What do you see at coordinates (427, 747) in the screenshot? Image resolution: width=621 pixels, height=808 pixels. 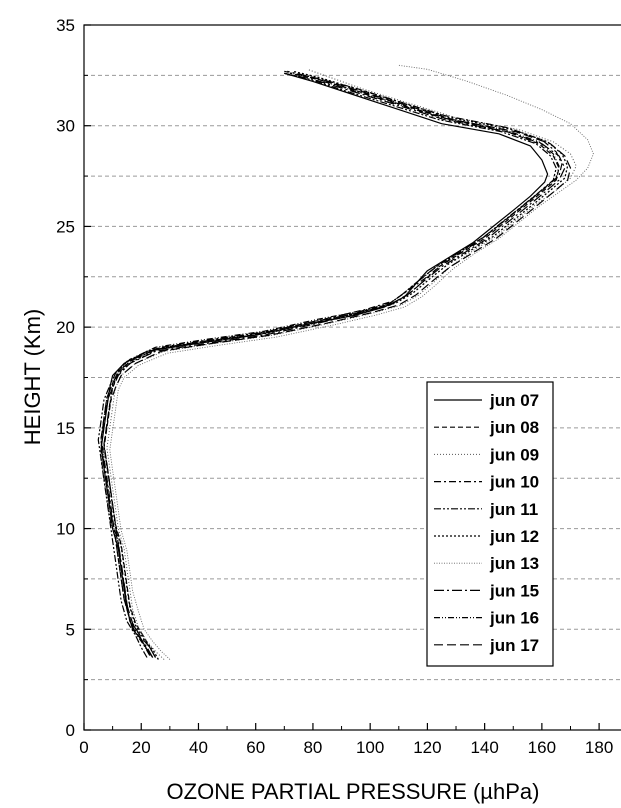 I see `x-tick-label: 120` at bounding box center [427, 747].